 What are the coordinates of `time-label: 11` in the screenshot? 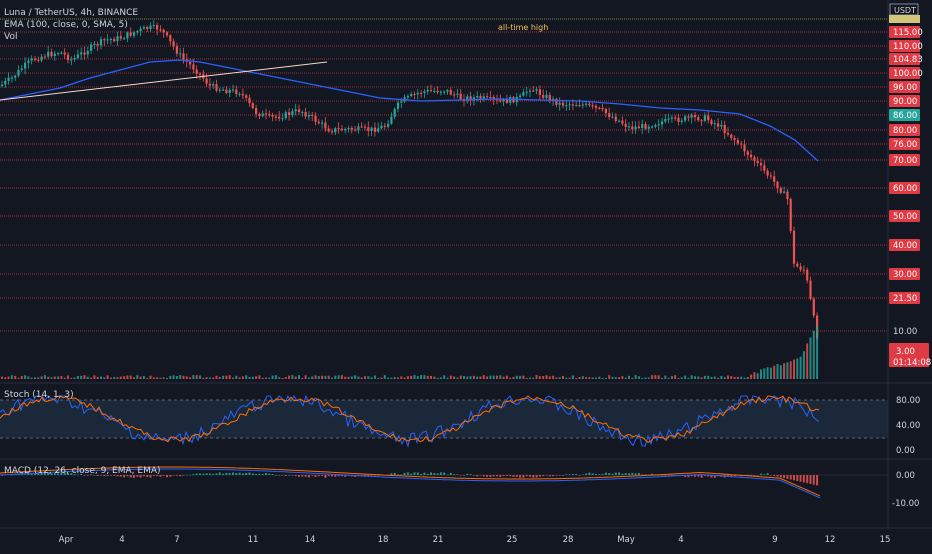 It's located at (253, 540).